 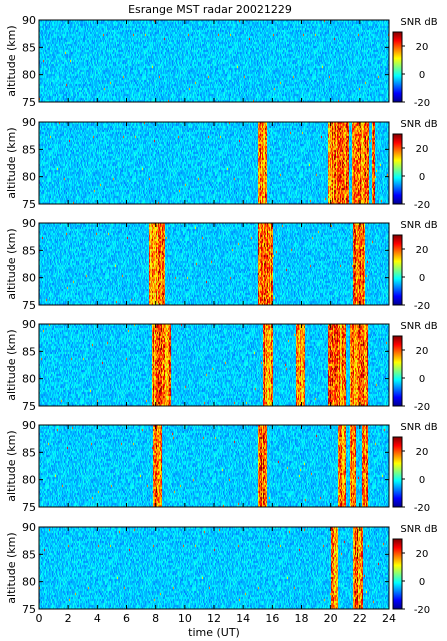 I want to click on x-tick-label: 8, so click(x=155, y=618).